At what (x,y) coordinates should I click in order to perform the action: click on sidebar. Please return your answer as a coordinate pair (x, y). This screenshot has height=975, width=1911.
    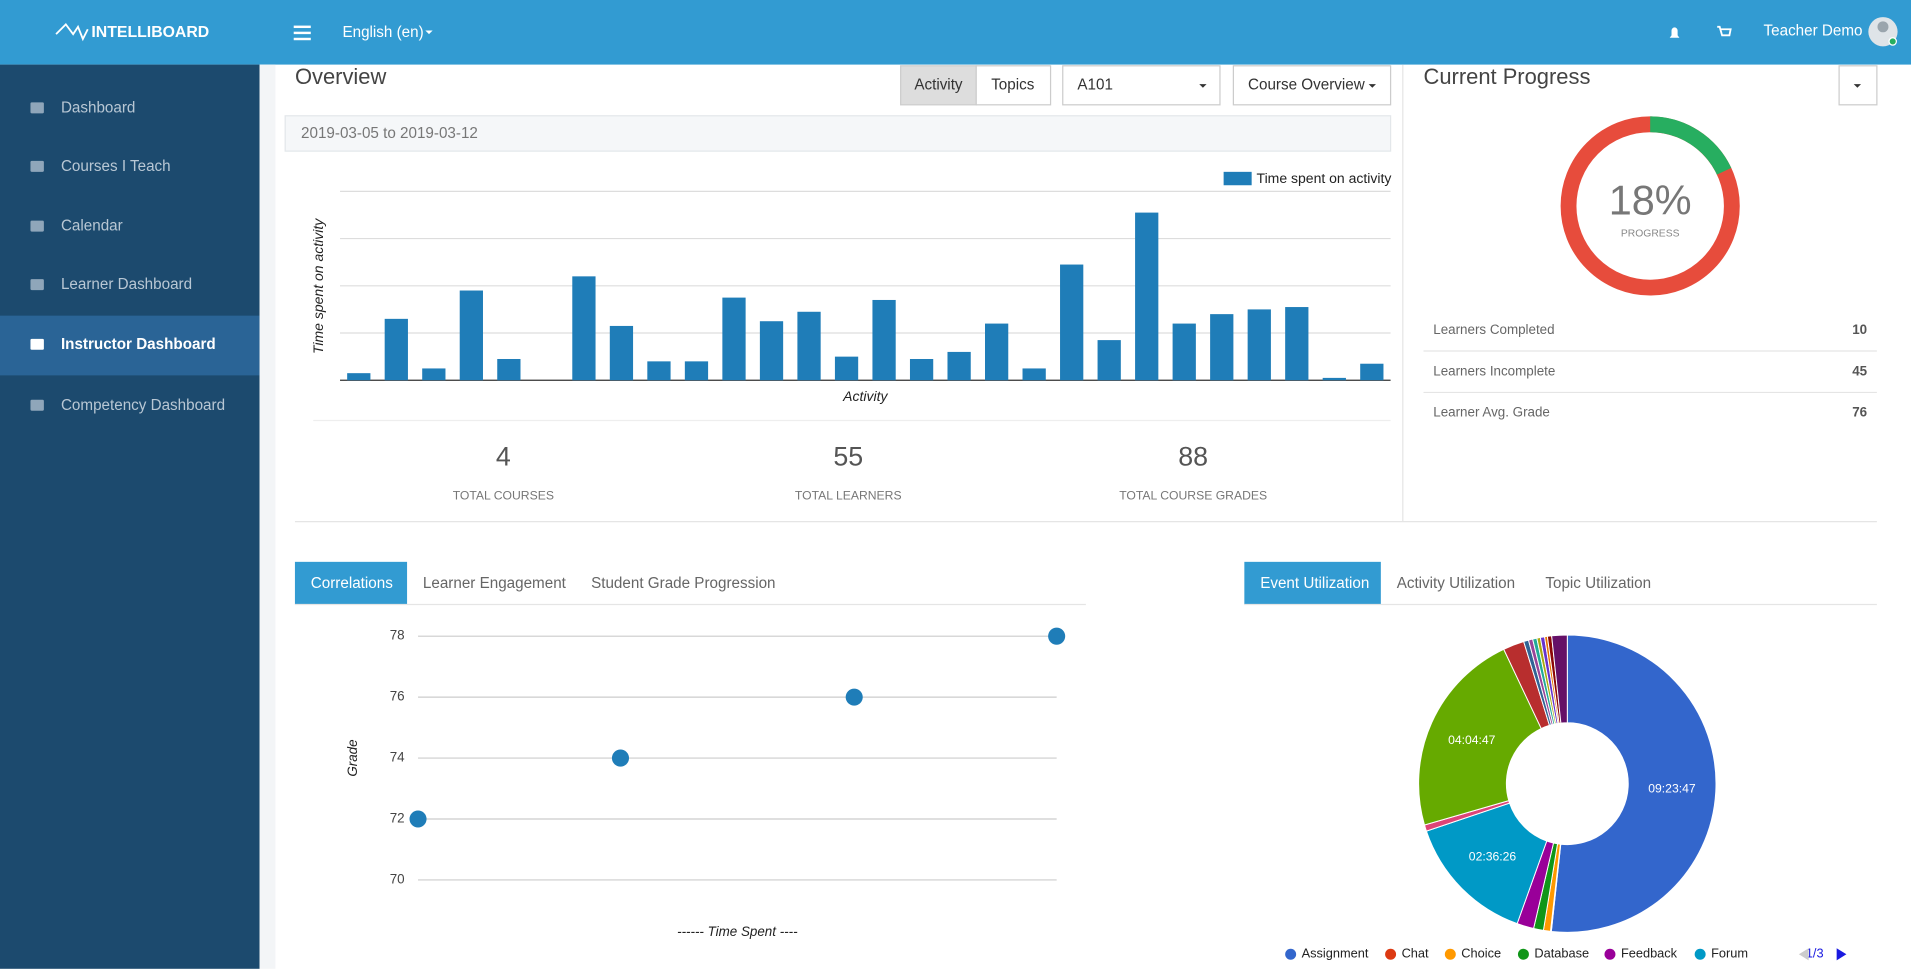
    Looking at the image, I should click on (130, 516).